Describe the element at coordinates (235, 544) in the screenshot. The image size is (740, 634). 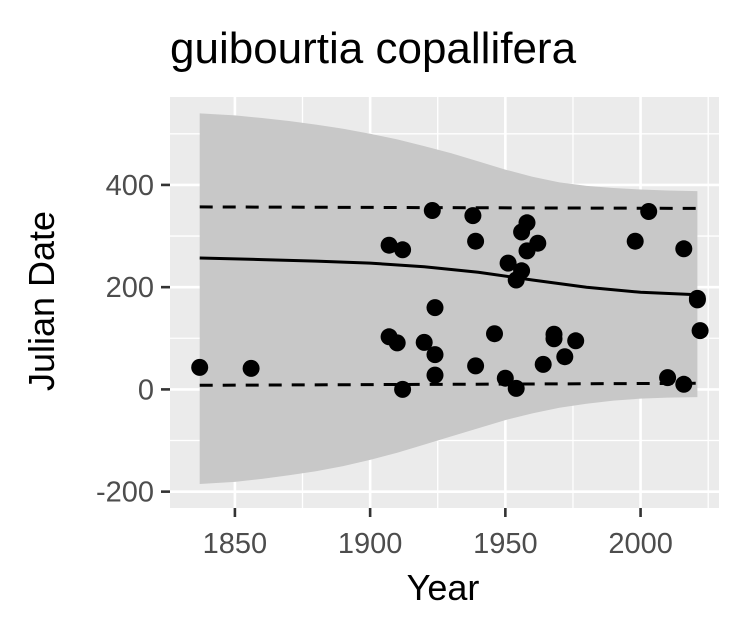
I see `x-tick-label: 1850` at that location.